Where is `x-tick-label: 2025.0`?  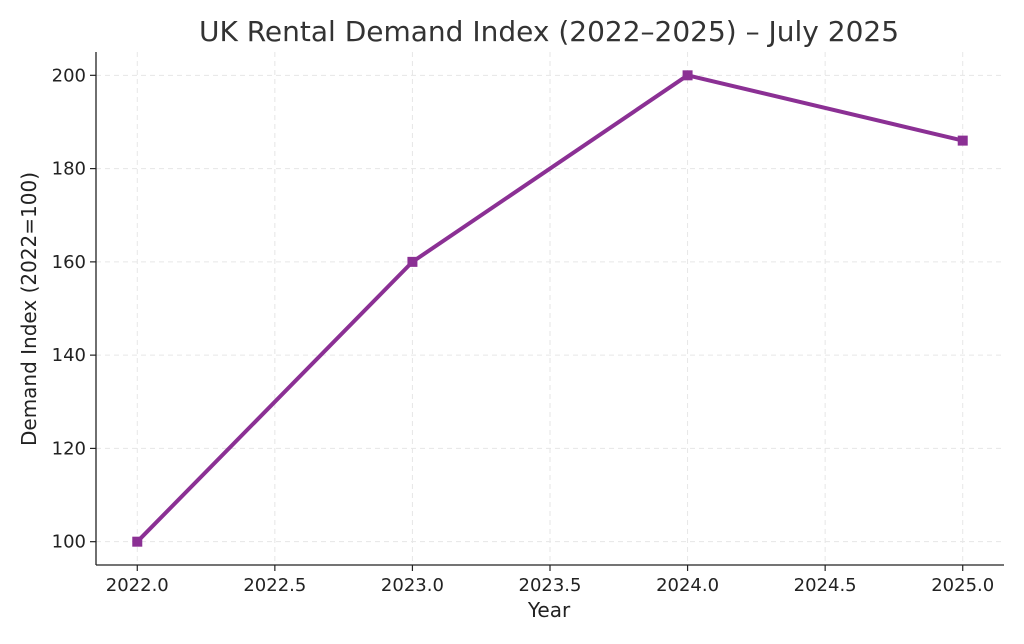
x-tick-label: 2025.0 is located at coordinates (962, 585).